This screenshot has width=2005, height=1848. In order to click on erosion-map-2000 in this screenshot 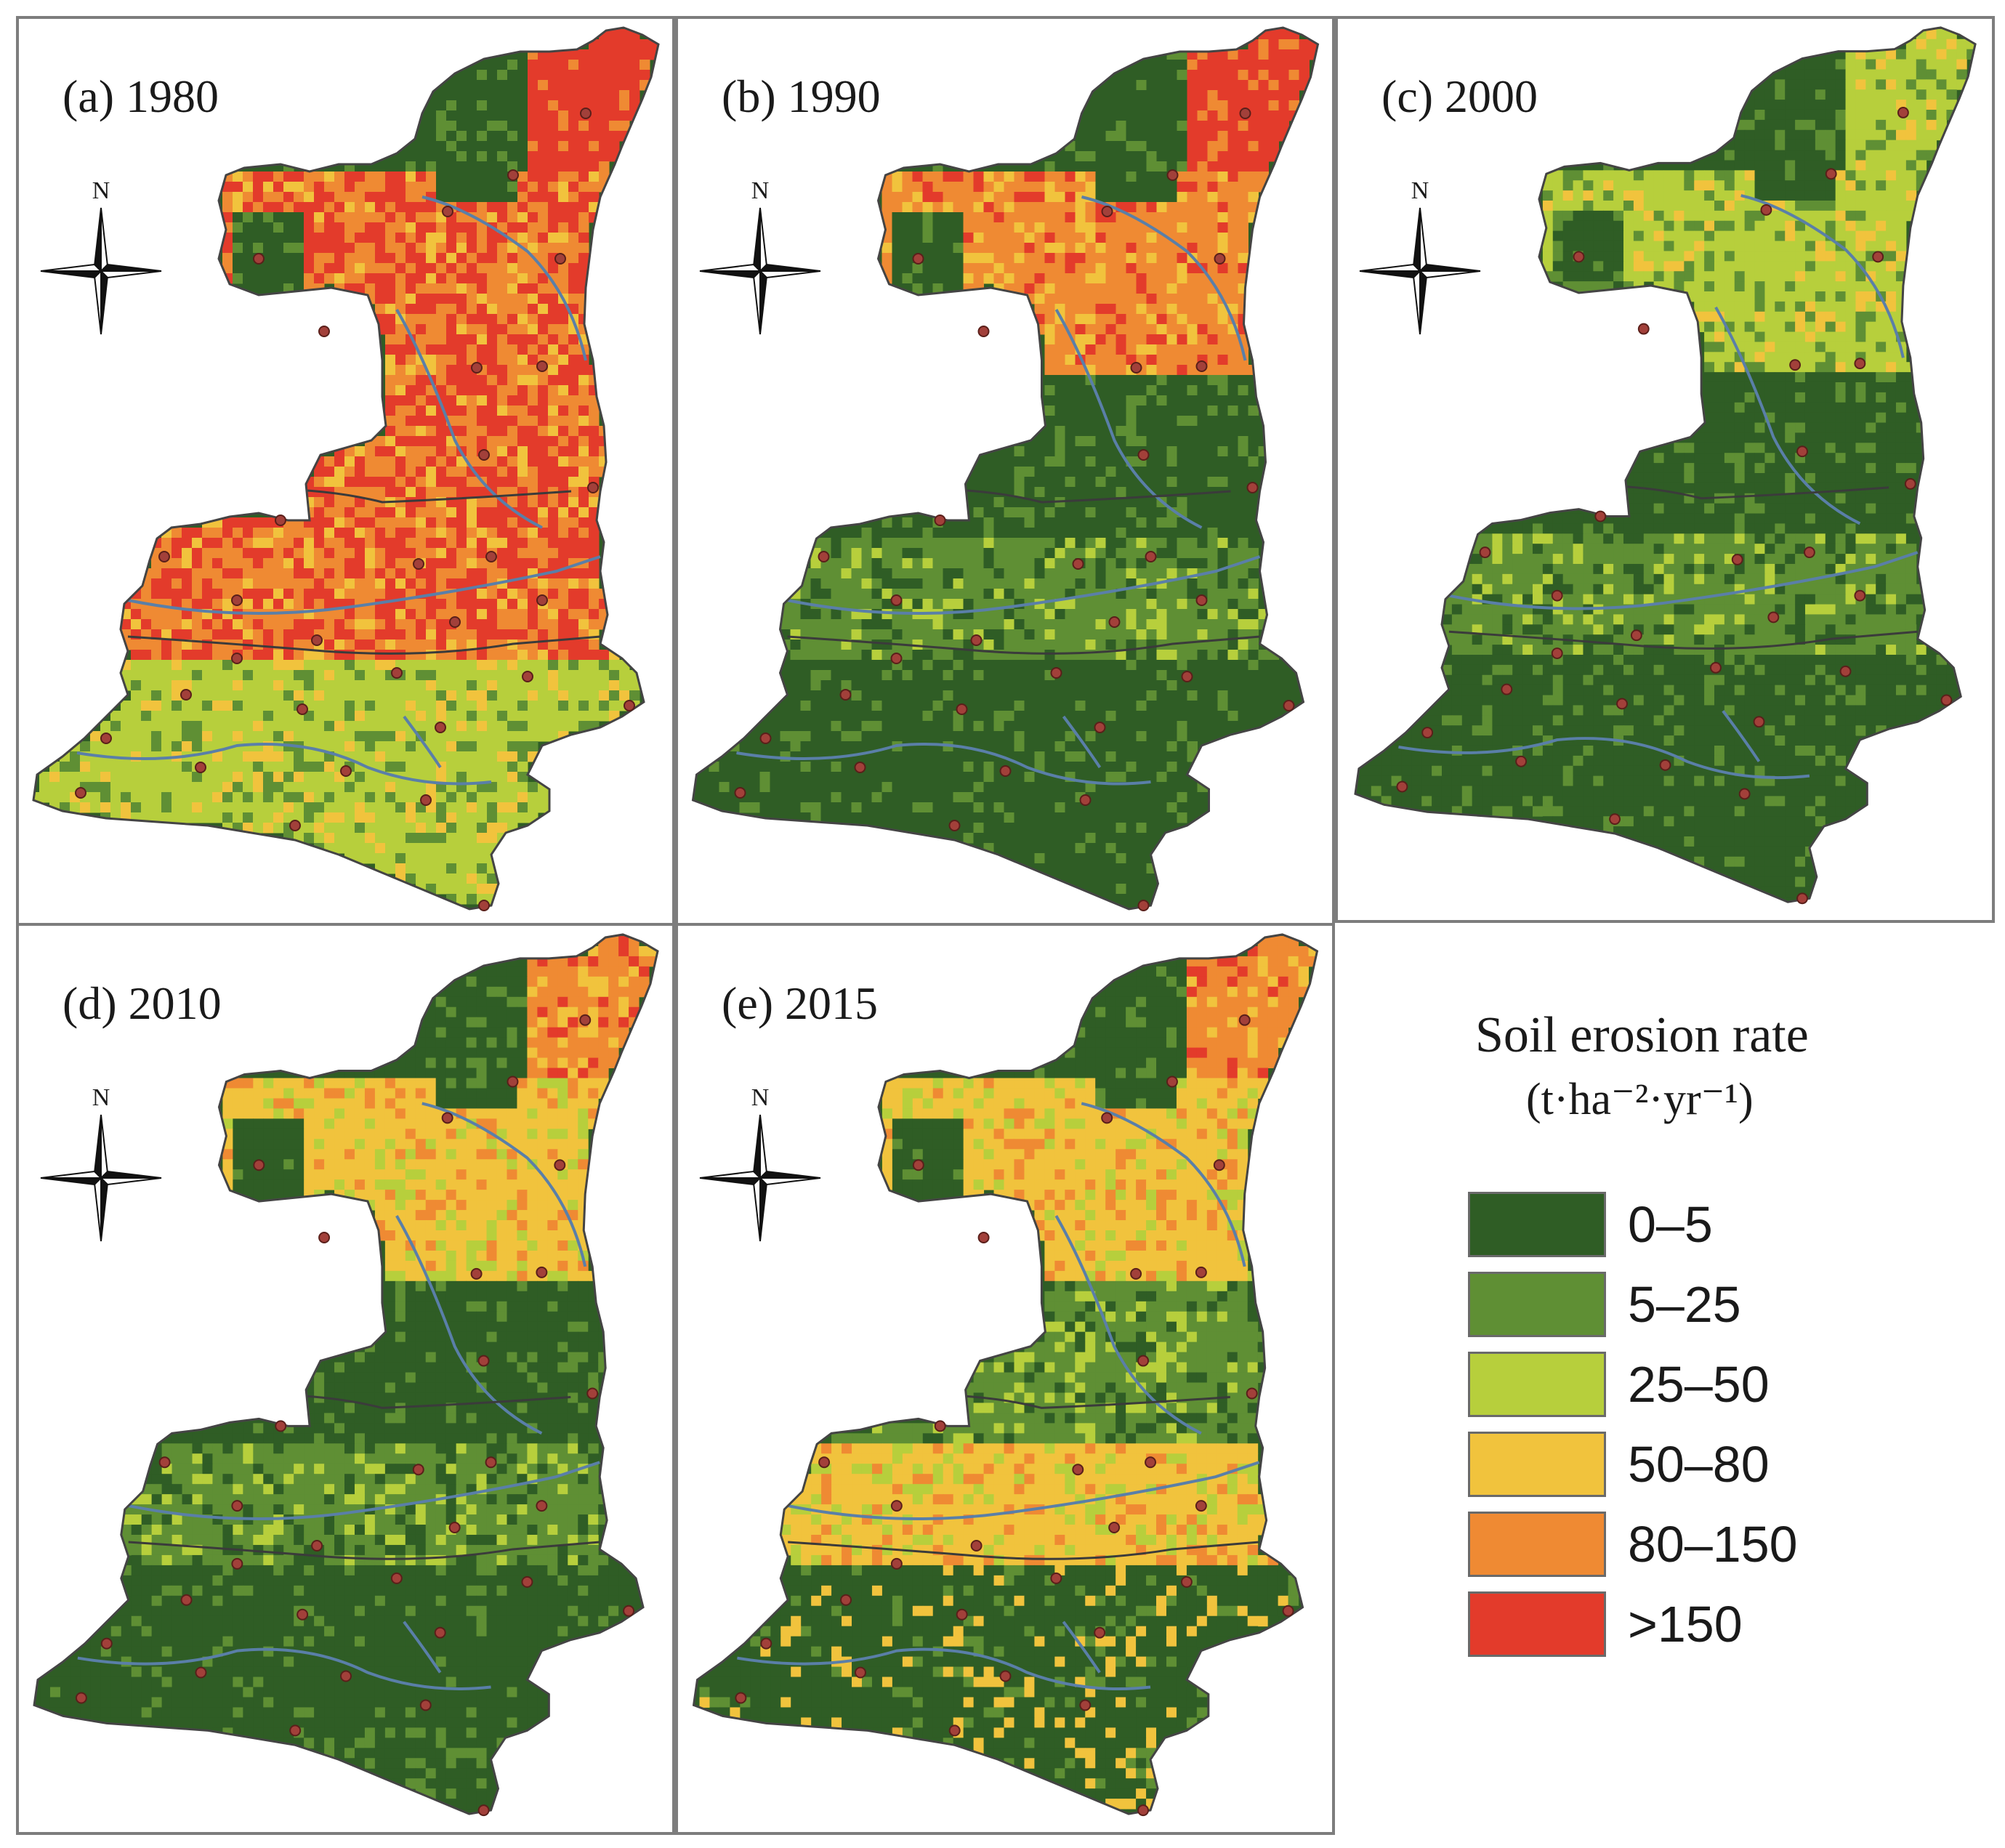, I will do `click(1665, 465)`.